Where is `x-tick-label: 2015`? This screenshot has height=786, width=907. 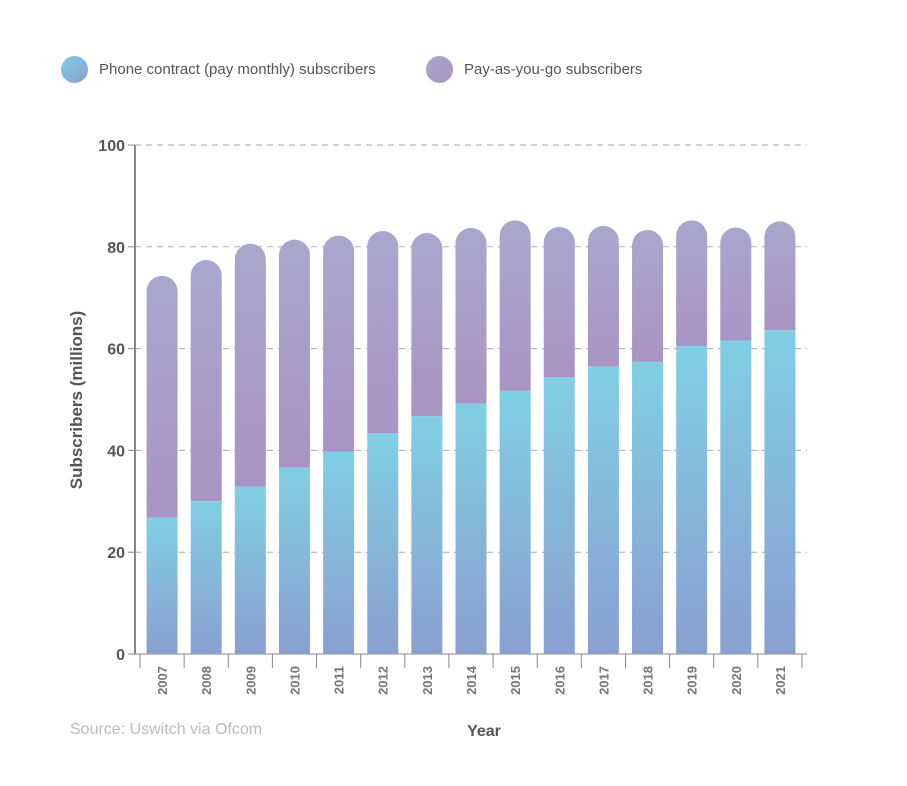
x-tick-label: 2015 is located at coordinates (515, 680).